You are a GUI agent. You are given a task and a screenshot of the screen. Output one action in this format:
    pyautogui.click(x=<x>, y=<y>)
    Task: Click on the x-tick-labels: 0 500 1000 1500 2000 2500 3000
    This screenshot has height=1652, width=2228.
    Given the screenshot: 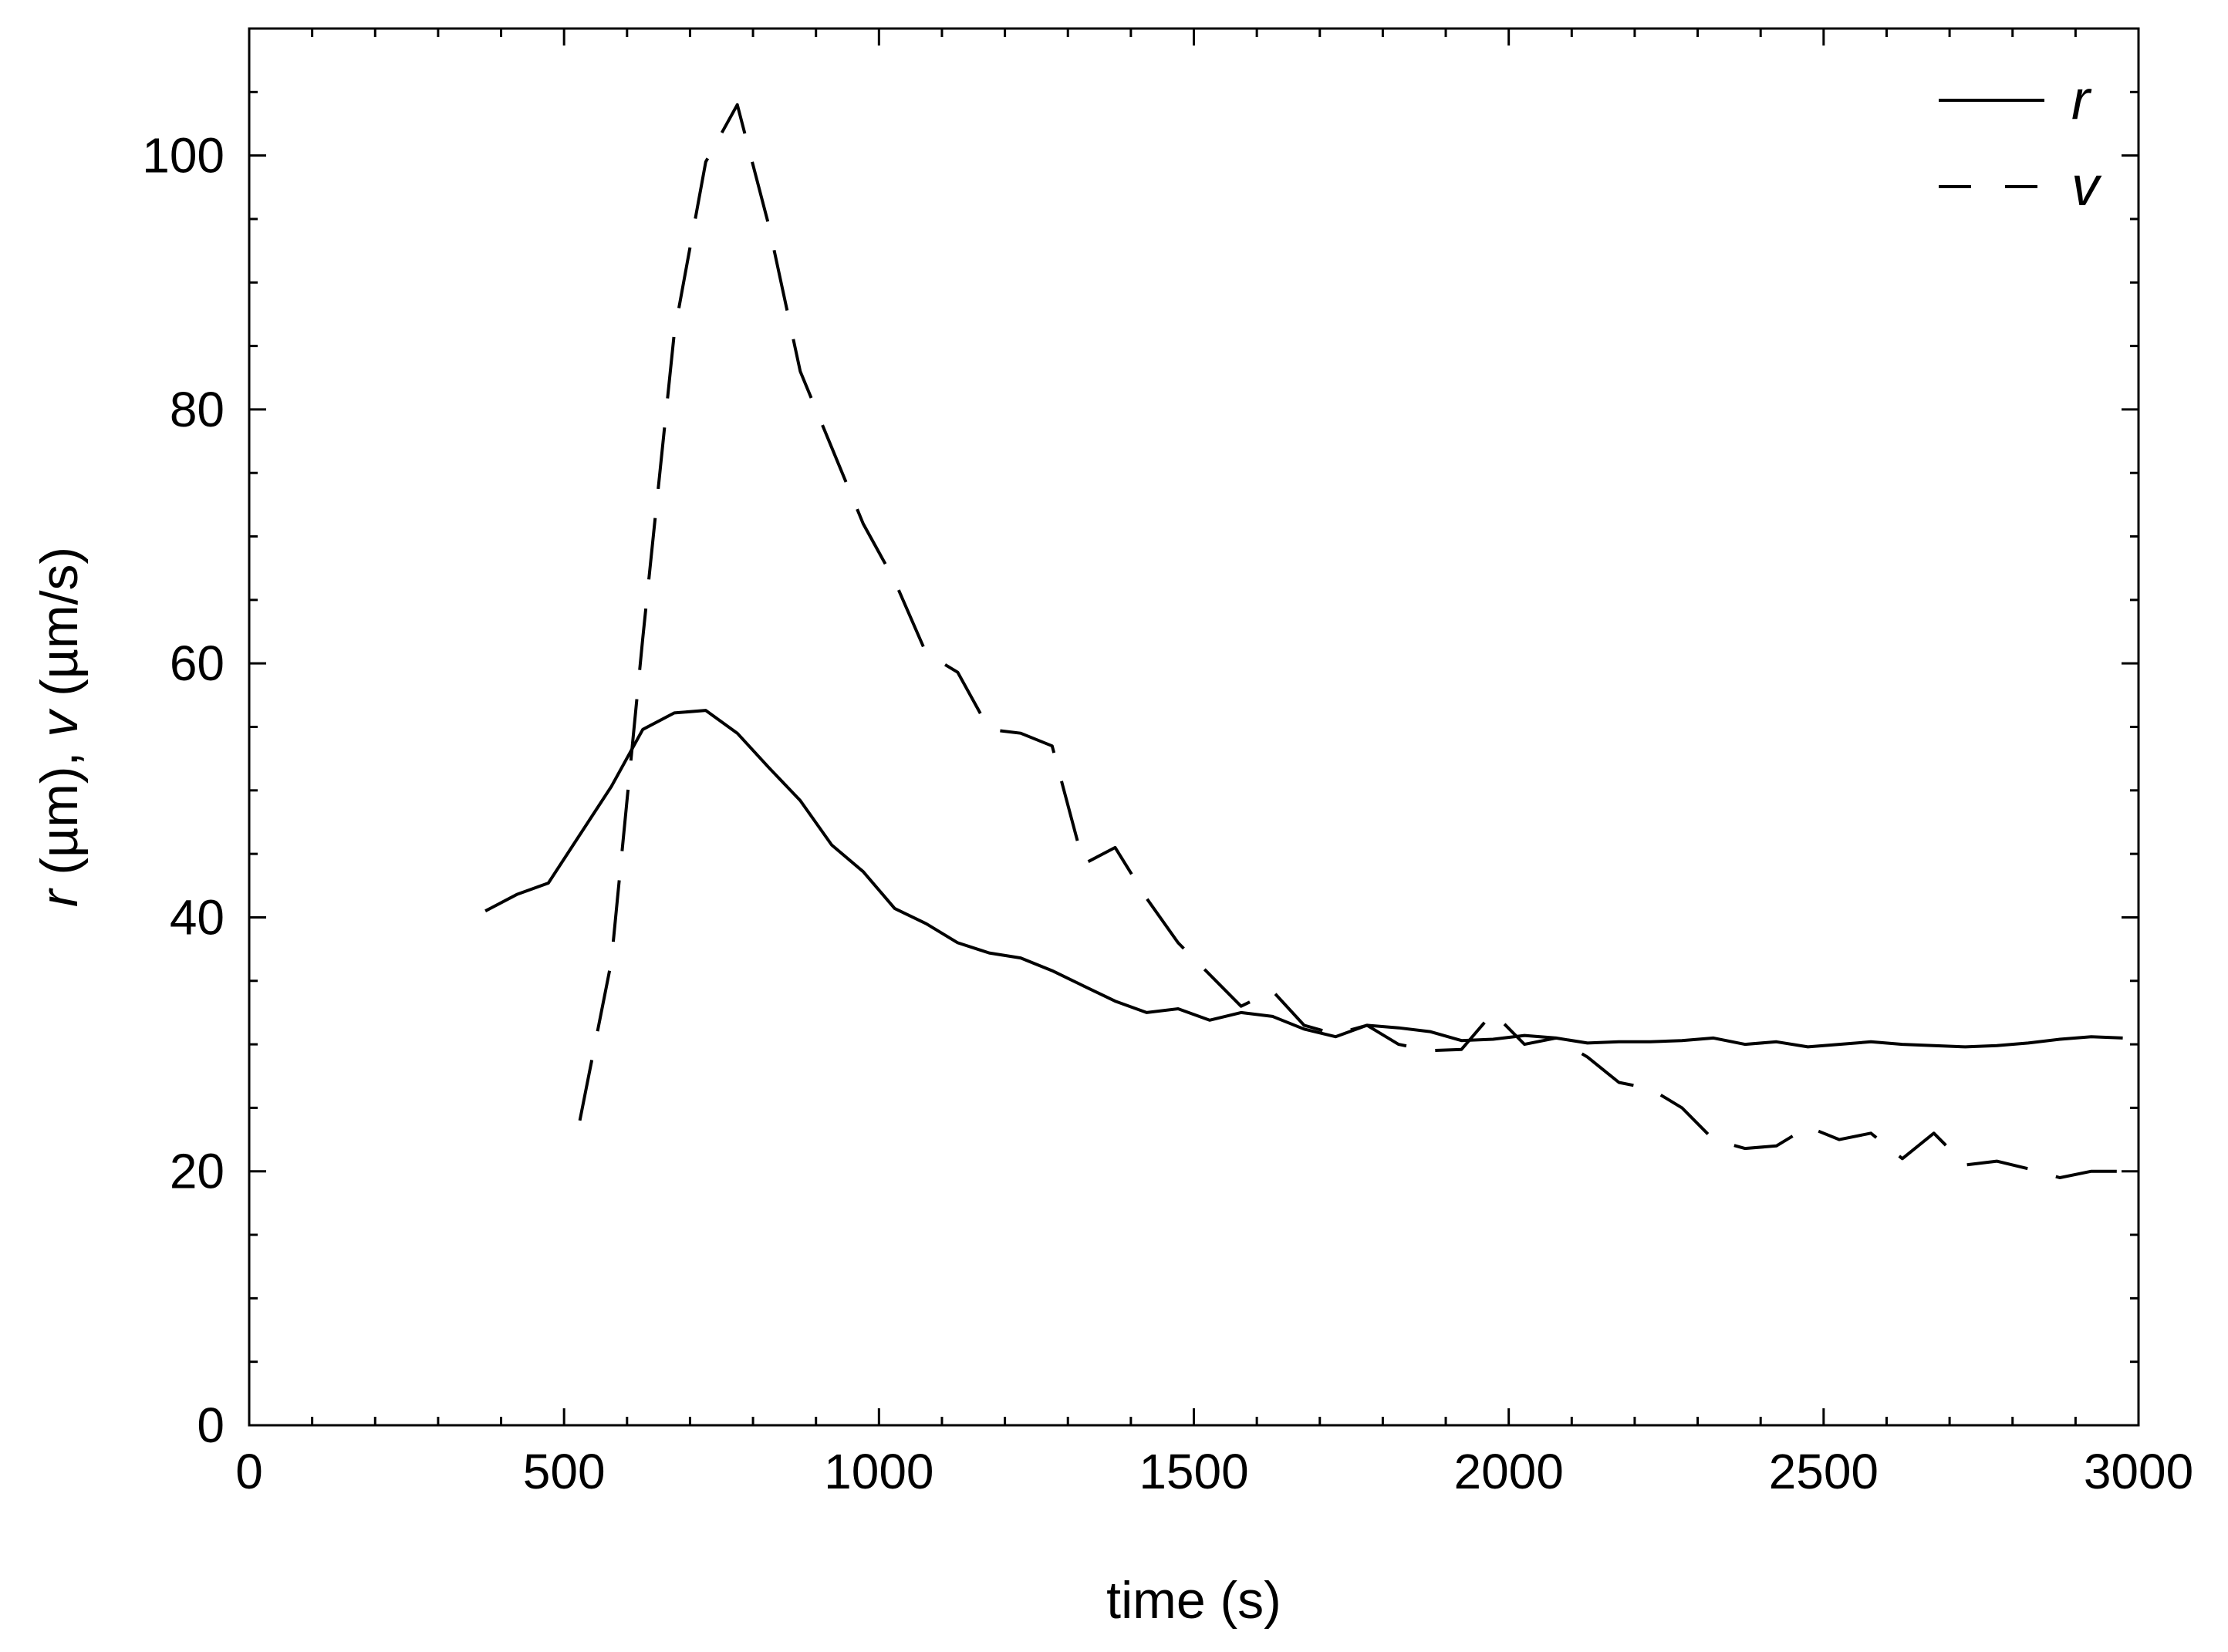 What is the action you would take?
    pyautogui.click(x=1214, y=1472)
    